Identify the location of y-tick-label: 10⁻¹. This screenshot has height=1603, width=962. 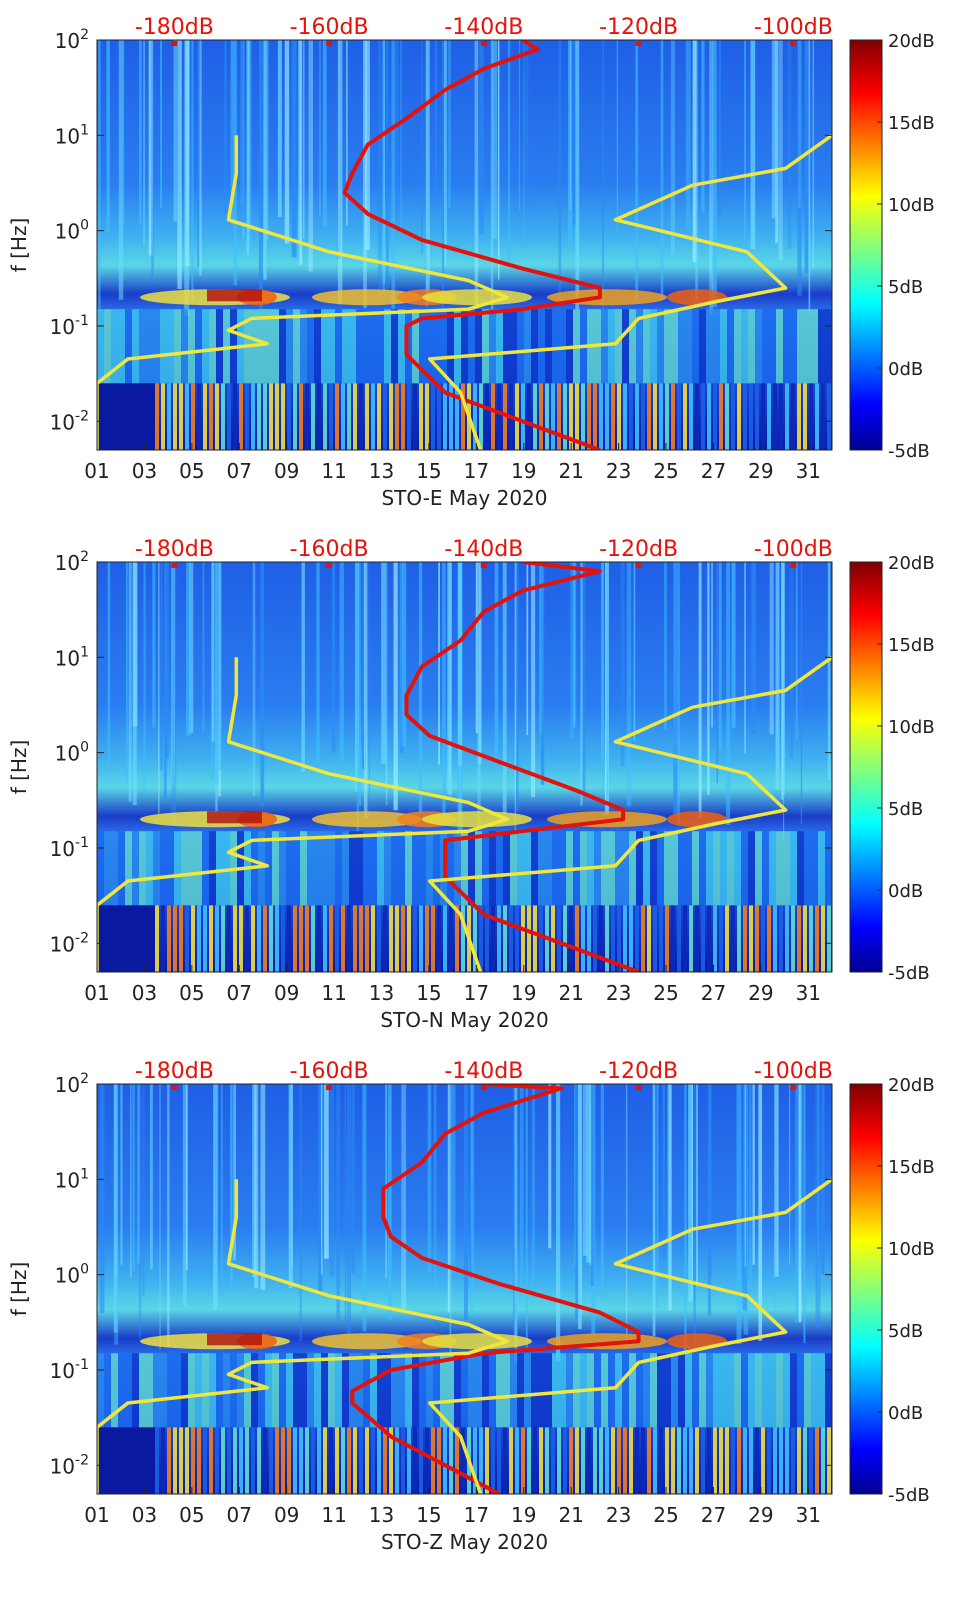
(69, 848).